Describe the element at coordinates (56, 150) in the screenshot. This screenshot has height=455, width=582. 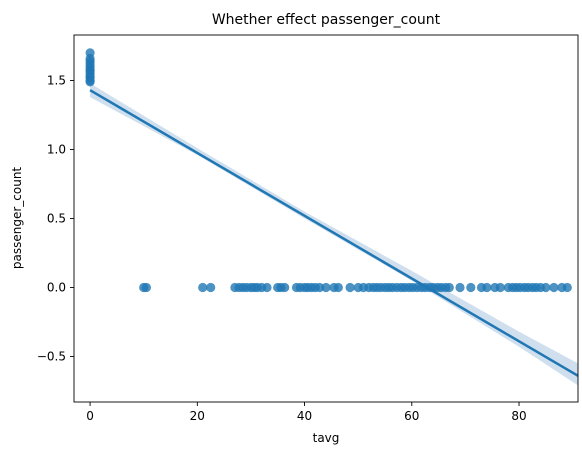
I see `y-tick-label: 1.0` at that location.